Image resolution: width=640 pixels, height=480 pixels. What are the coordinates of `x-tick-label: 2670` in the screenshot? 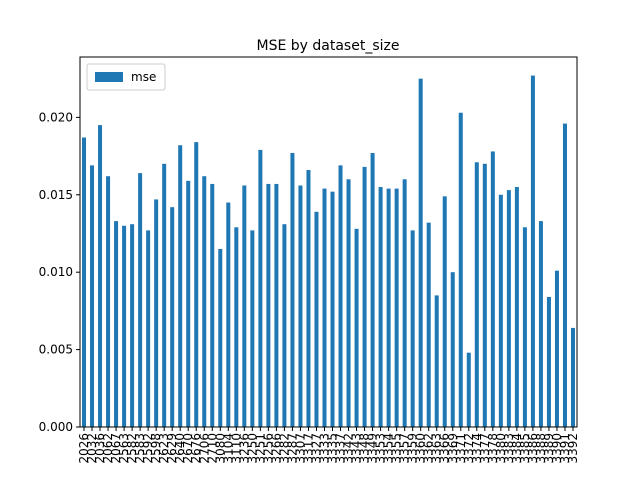 It's located at (188, 448).